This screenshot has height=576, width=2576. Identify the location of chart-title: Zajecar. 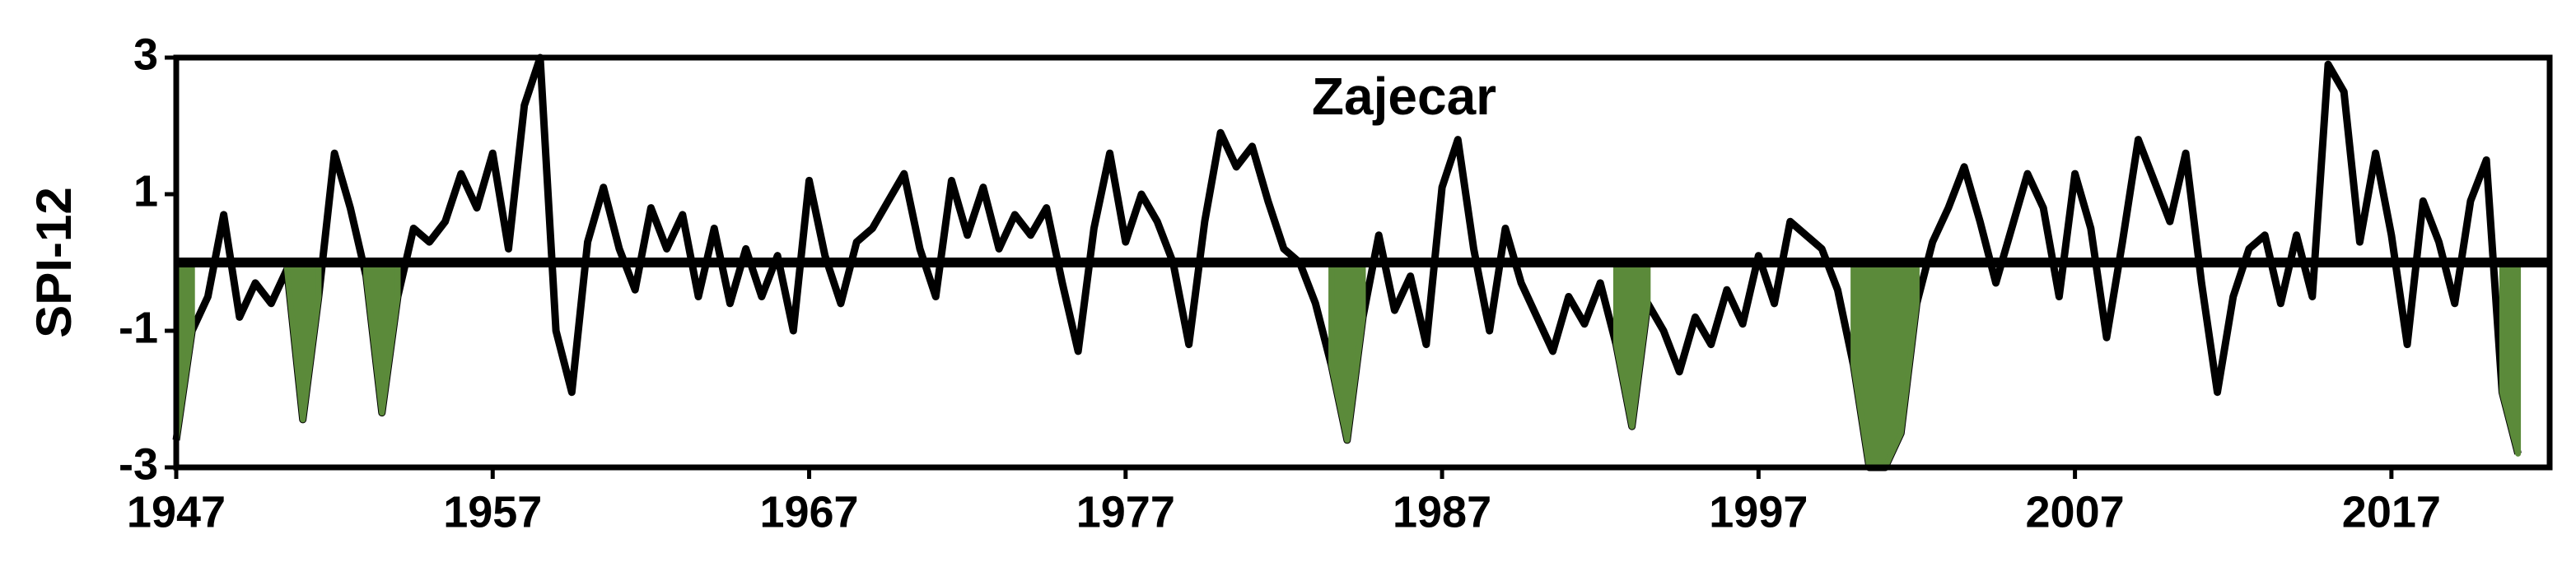
(1404, 96).